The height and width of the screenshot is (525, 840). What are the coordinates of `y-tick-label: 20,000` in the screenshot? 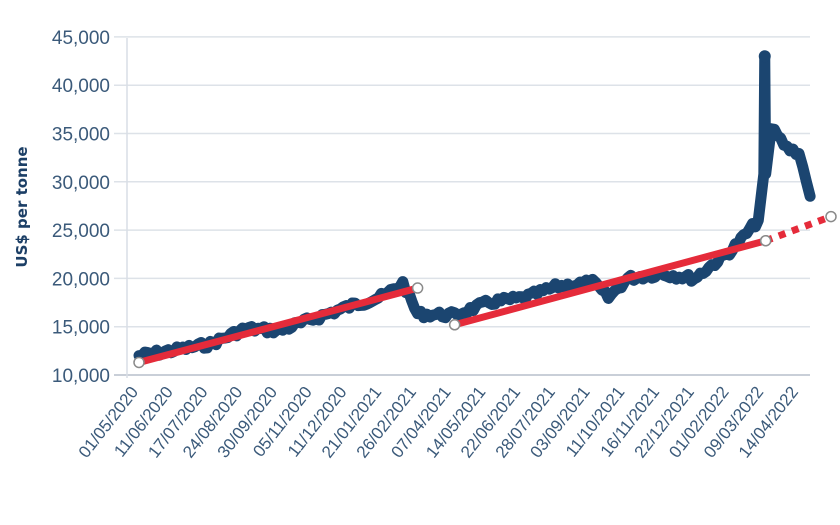 It's located at (81, 279).